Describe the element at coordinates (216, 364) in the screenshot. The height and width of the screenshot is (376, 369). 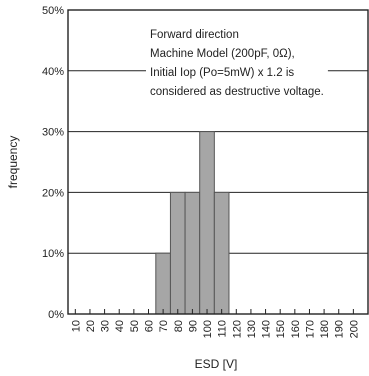
I see `x-axis-label: ESD [V]` at that location.